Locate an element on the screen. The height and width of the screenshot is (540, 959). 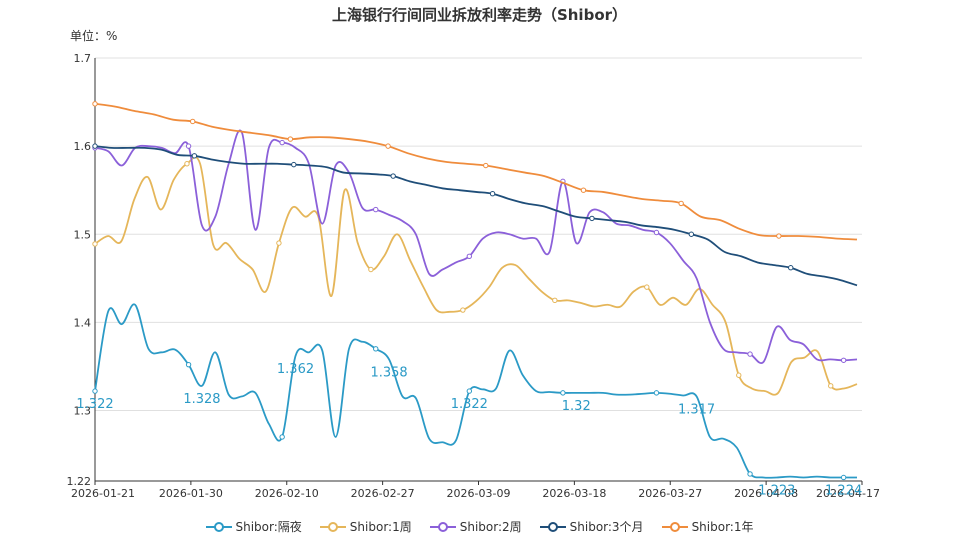
data-label: 1.328 is located at coordinates (201, 399).